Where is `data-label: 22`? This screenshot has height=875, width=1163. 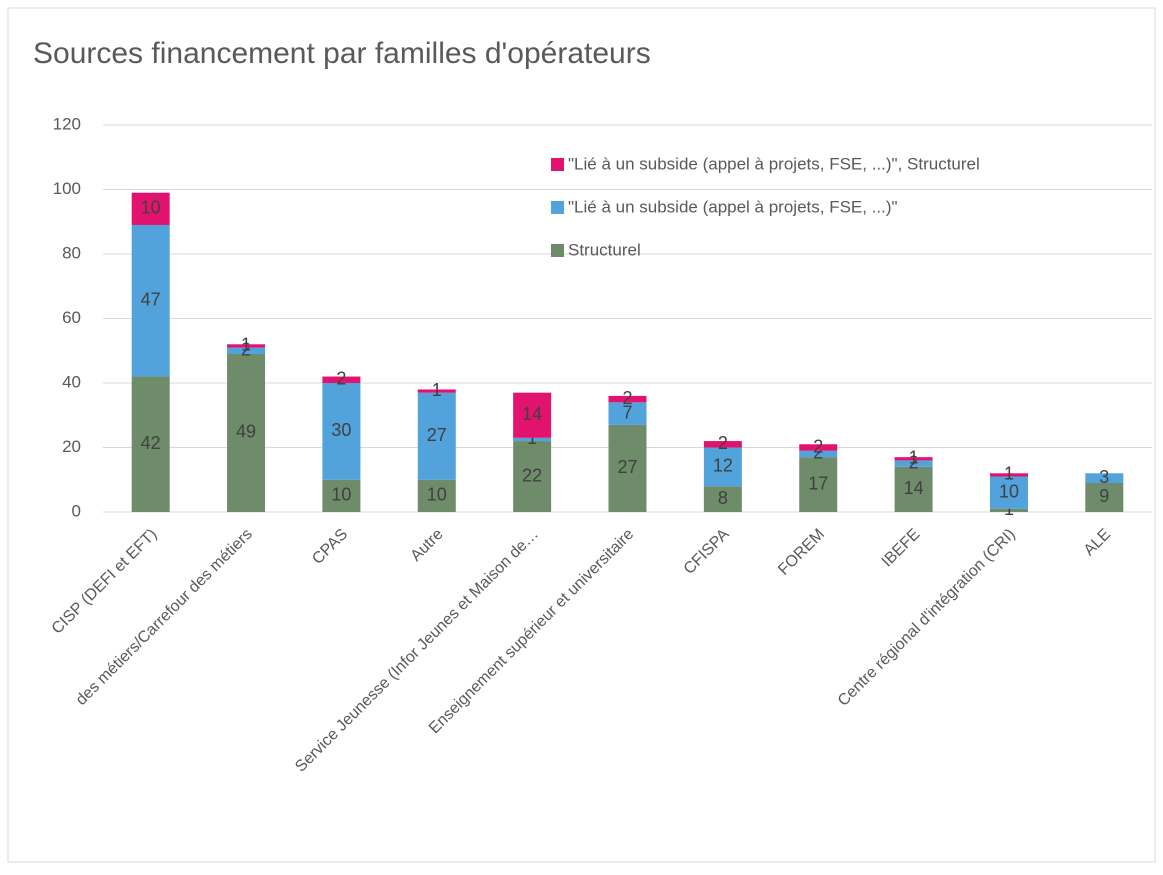
data-label: 22 is located at coordinates (532, 475).